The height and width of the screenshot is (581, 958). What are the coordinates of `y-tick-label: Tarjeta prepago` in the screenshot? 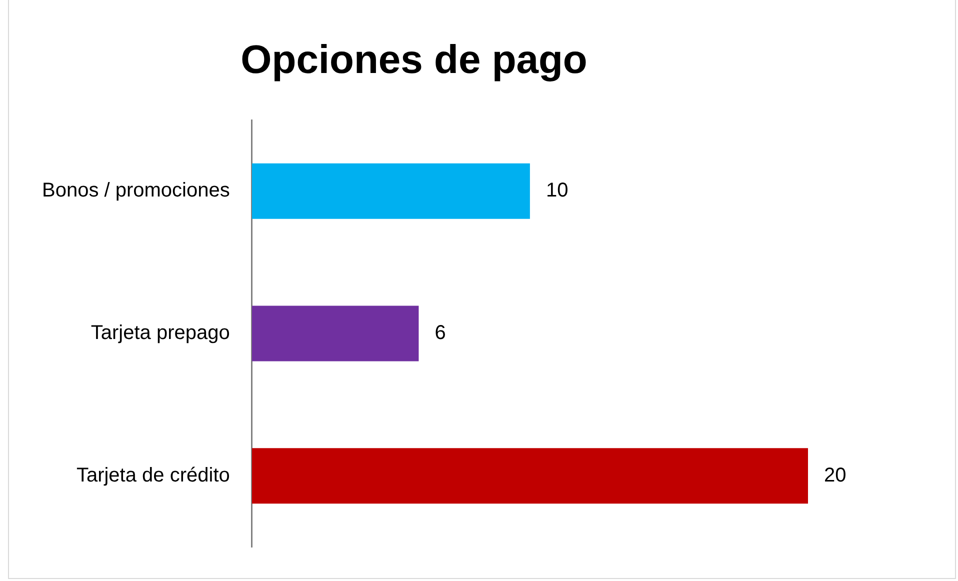 It's located at (160, 333).